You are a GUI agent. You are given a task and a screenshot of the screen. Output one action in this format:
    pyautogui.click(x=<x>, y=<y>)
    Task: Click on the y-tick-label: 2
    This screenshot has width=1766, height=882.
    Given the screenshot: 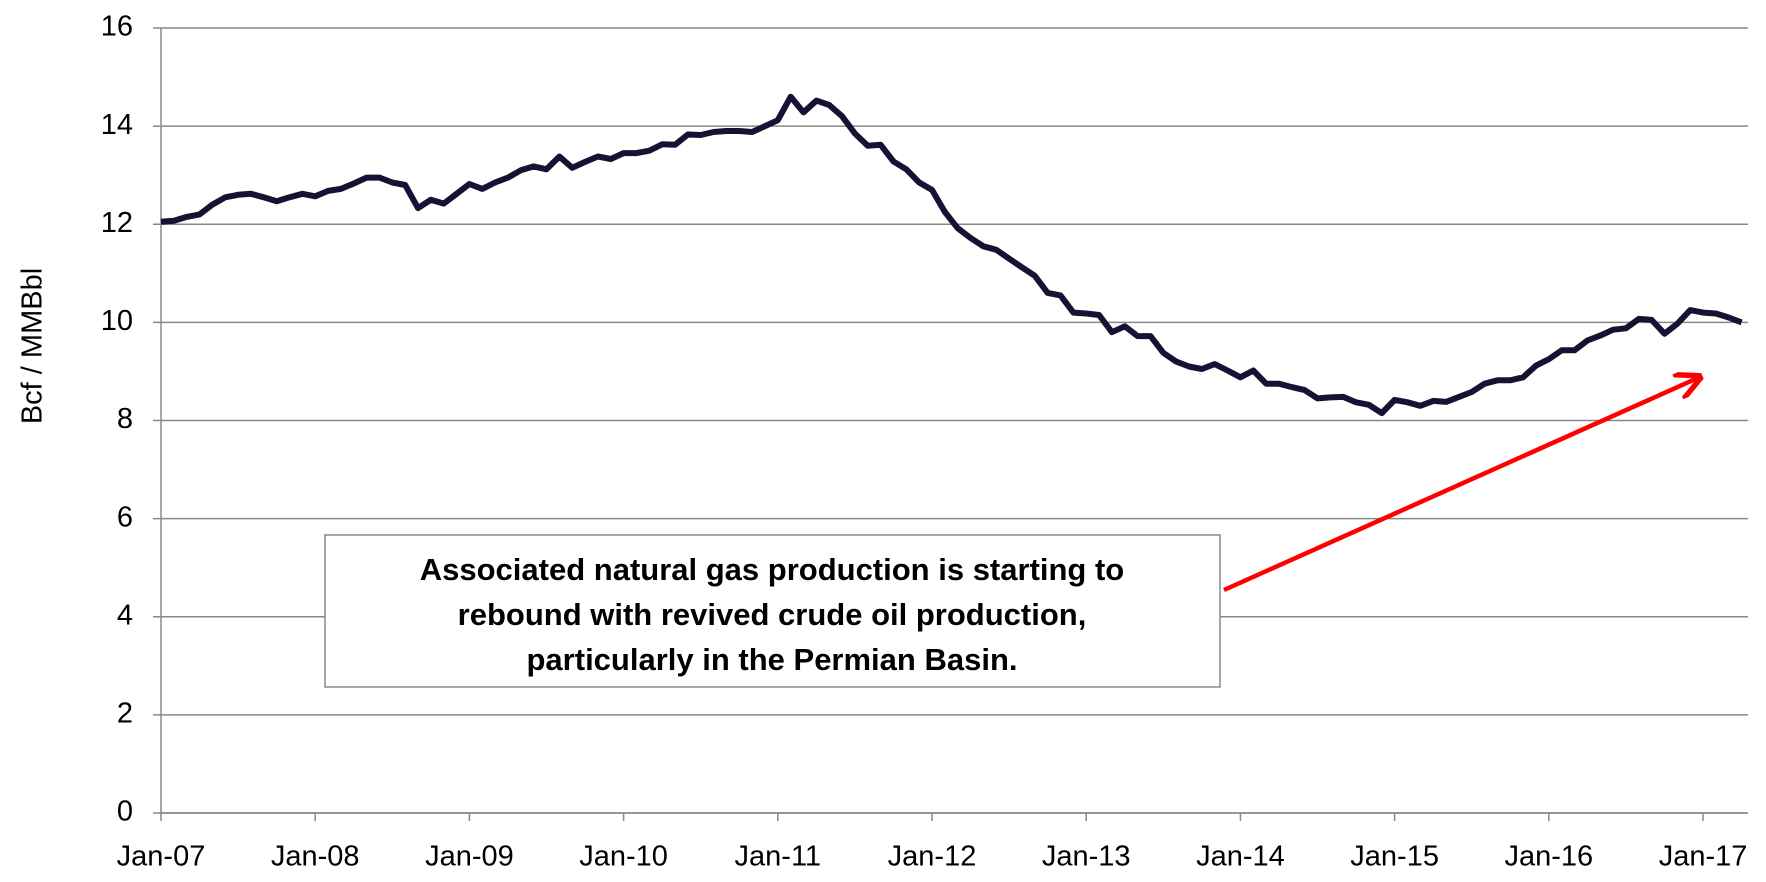 What is the action you would take?
    pyautogui.click(x=125, y=714)
    